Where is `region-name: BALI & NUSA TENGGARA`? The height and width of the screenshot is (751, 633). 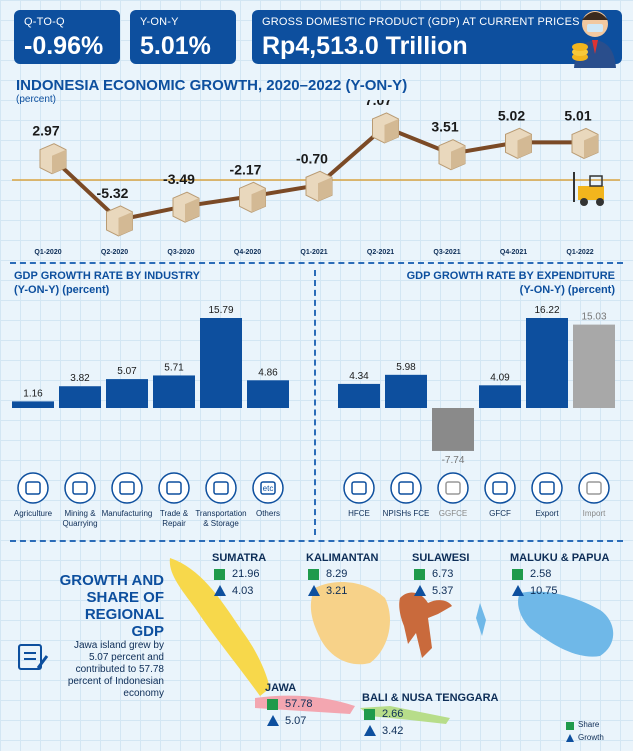
region-name: BALI & NUSA TENGGARA is located at coordinates (430, 698).